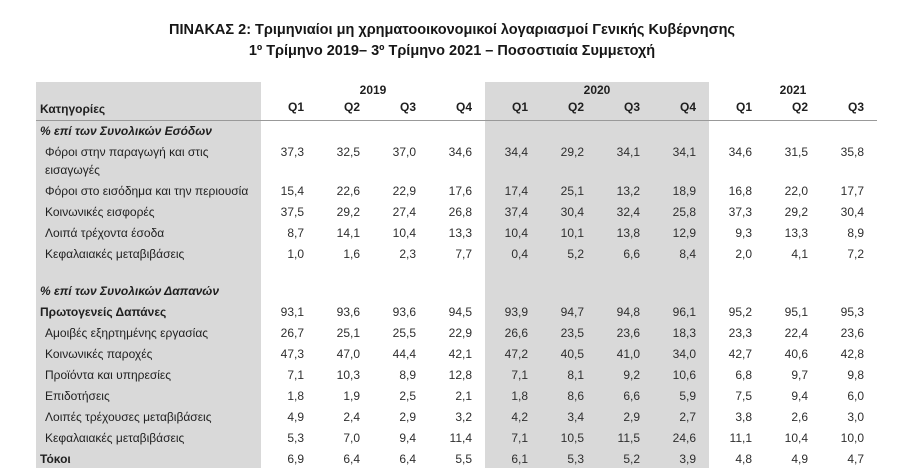  Describe the element at coordinates (799, 375) in the screenshot. I see `value-cell: 9,7` at that location.